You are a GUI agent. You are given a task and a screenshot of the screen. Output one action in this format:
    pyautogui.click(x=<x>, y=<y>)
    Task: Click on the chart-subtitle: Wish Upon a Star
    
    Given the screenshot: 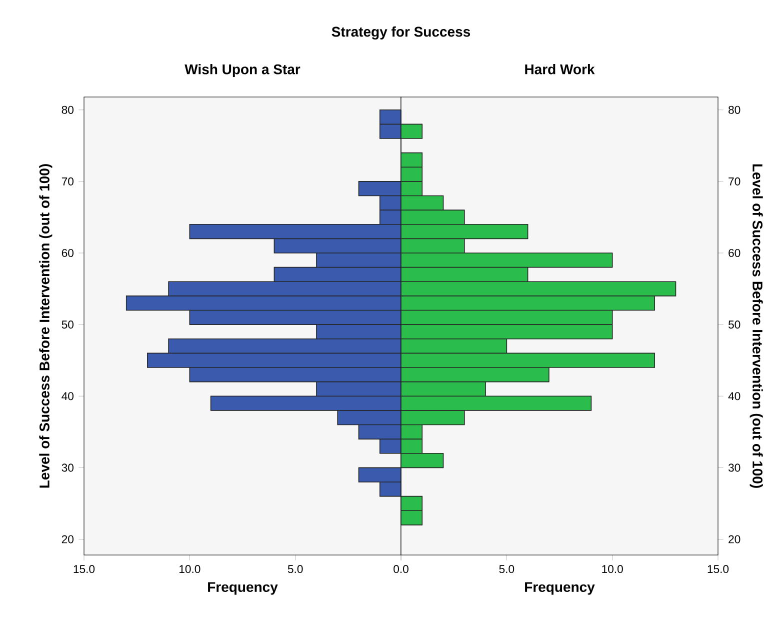 What is the action you would take?
    pyautogui.click(x=242, y=71)
    